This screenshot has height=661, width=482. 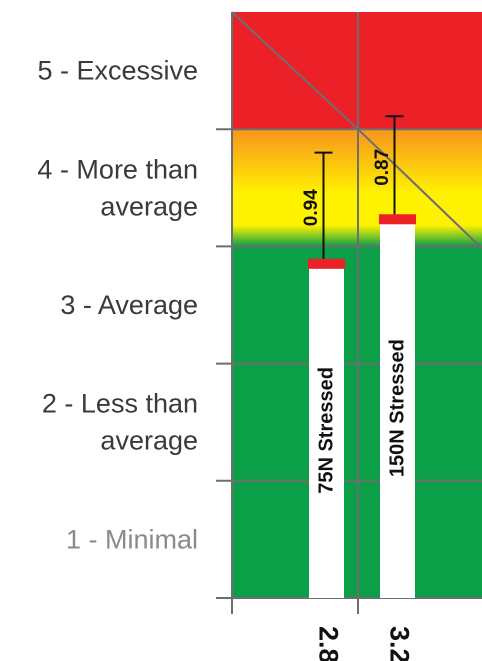 What do you see at coordinates (149, 206) in the screenshot?
I see `scale-label-4-line-2: average` at bounding box center [149, 206].